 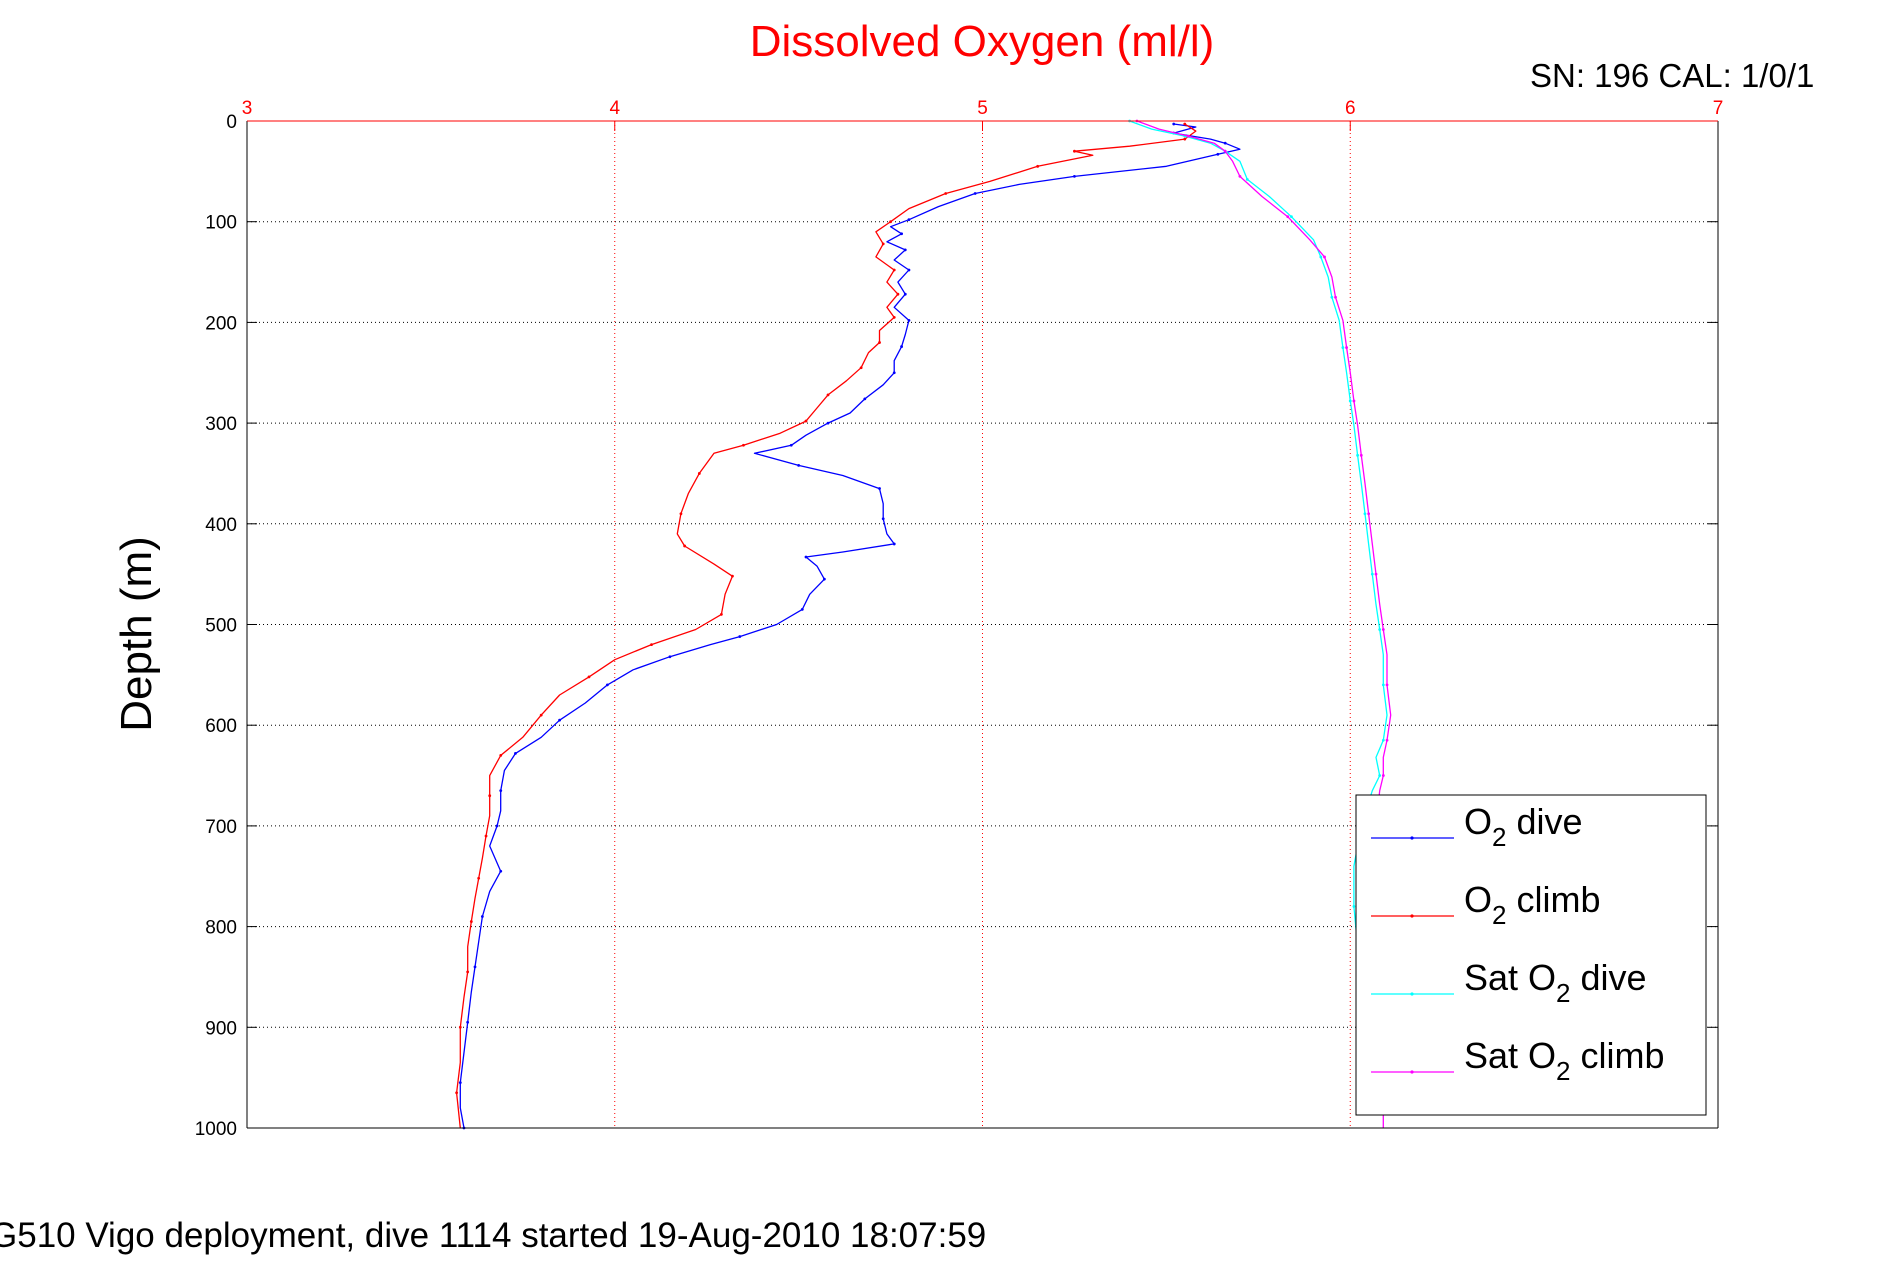 What do you see at coordinates (216, 1129) in the screenshot?
I see `y-tick-label: 1000` at bounding box center [216, 1129].